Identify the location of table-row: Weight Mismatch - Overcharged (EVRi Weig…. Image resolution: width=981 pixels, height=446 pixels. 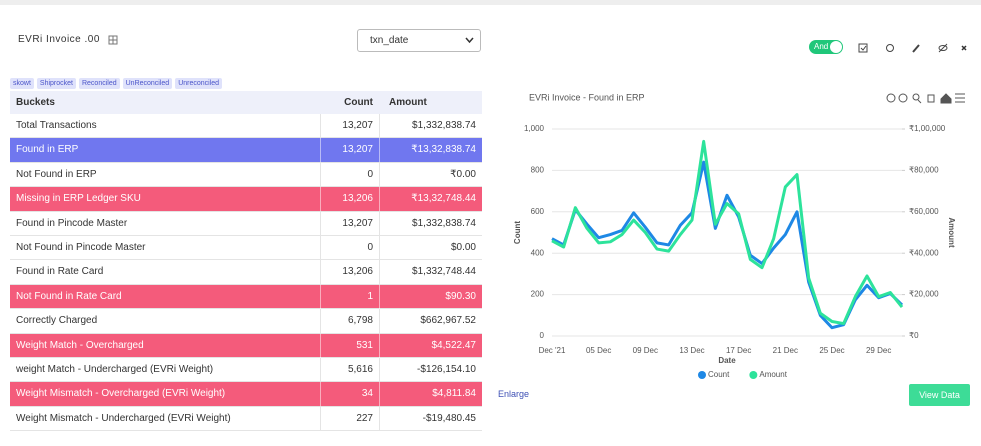
(246, 394).